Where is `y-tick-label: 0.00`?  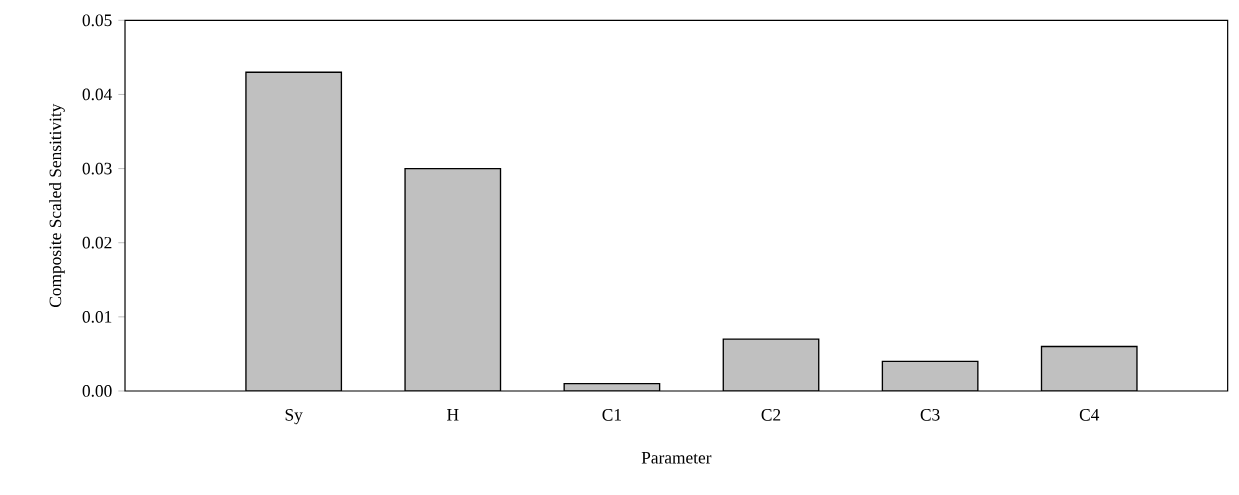 y-tick-label: 0.00 is located at coordinates (97, 391).